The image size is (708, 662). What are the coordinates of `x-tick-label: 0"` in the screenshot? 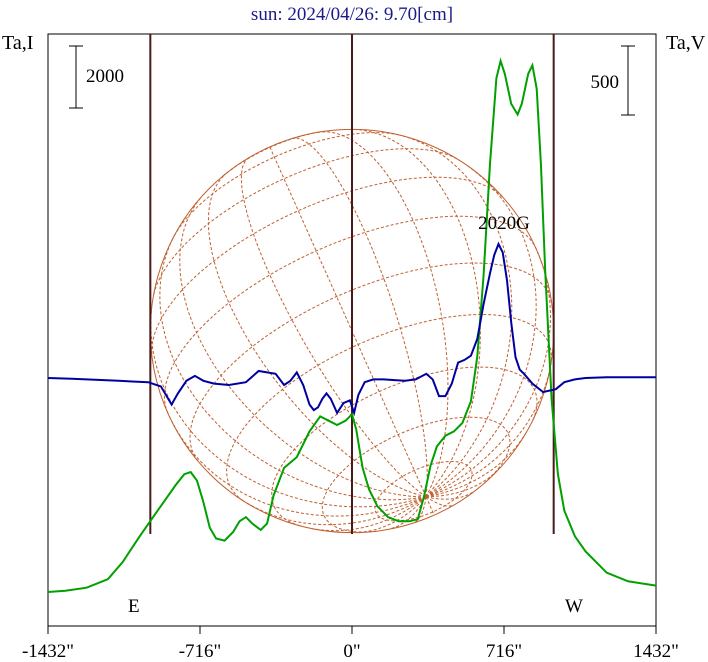 It's located at (351, 651).